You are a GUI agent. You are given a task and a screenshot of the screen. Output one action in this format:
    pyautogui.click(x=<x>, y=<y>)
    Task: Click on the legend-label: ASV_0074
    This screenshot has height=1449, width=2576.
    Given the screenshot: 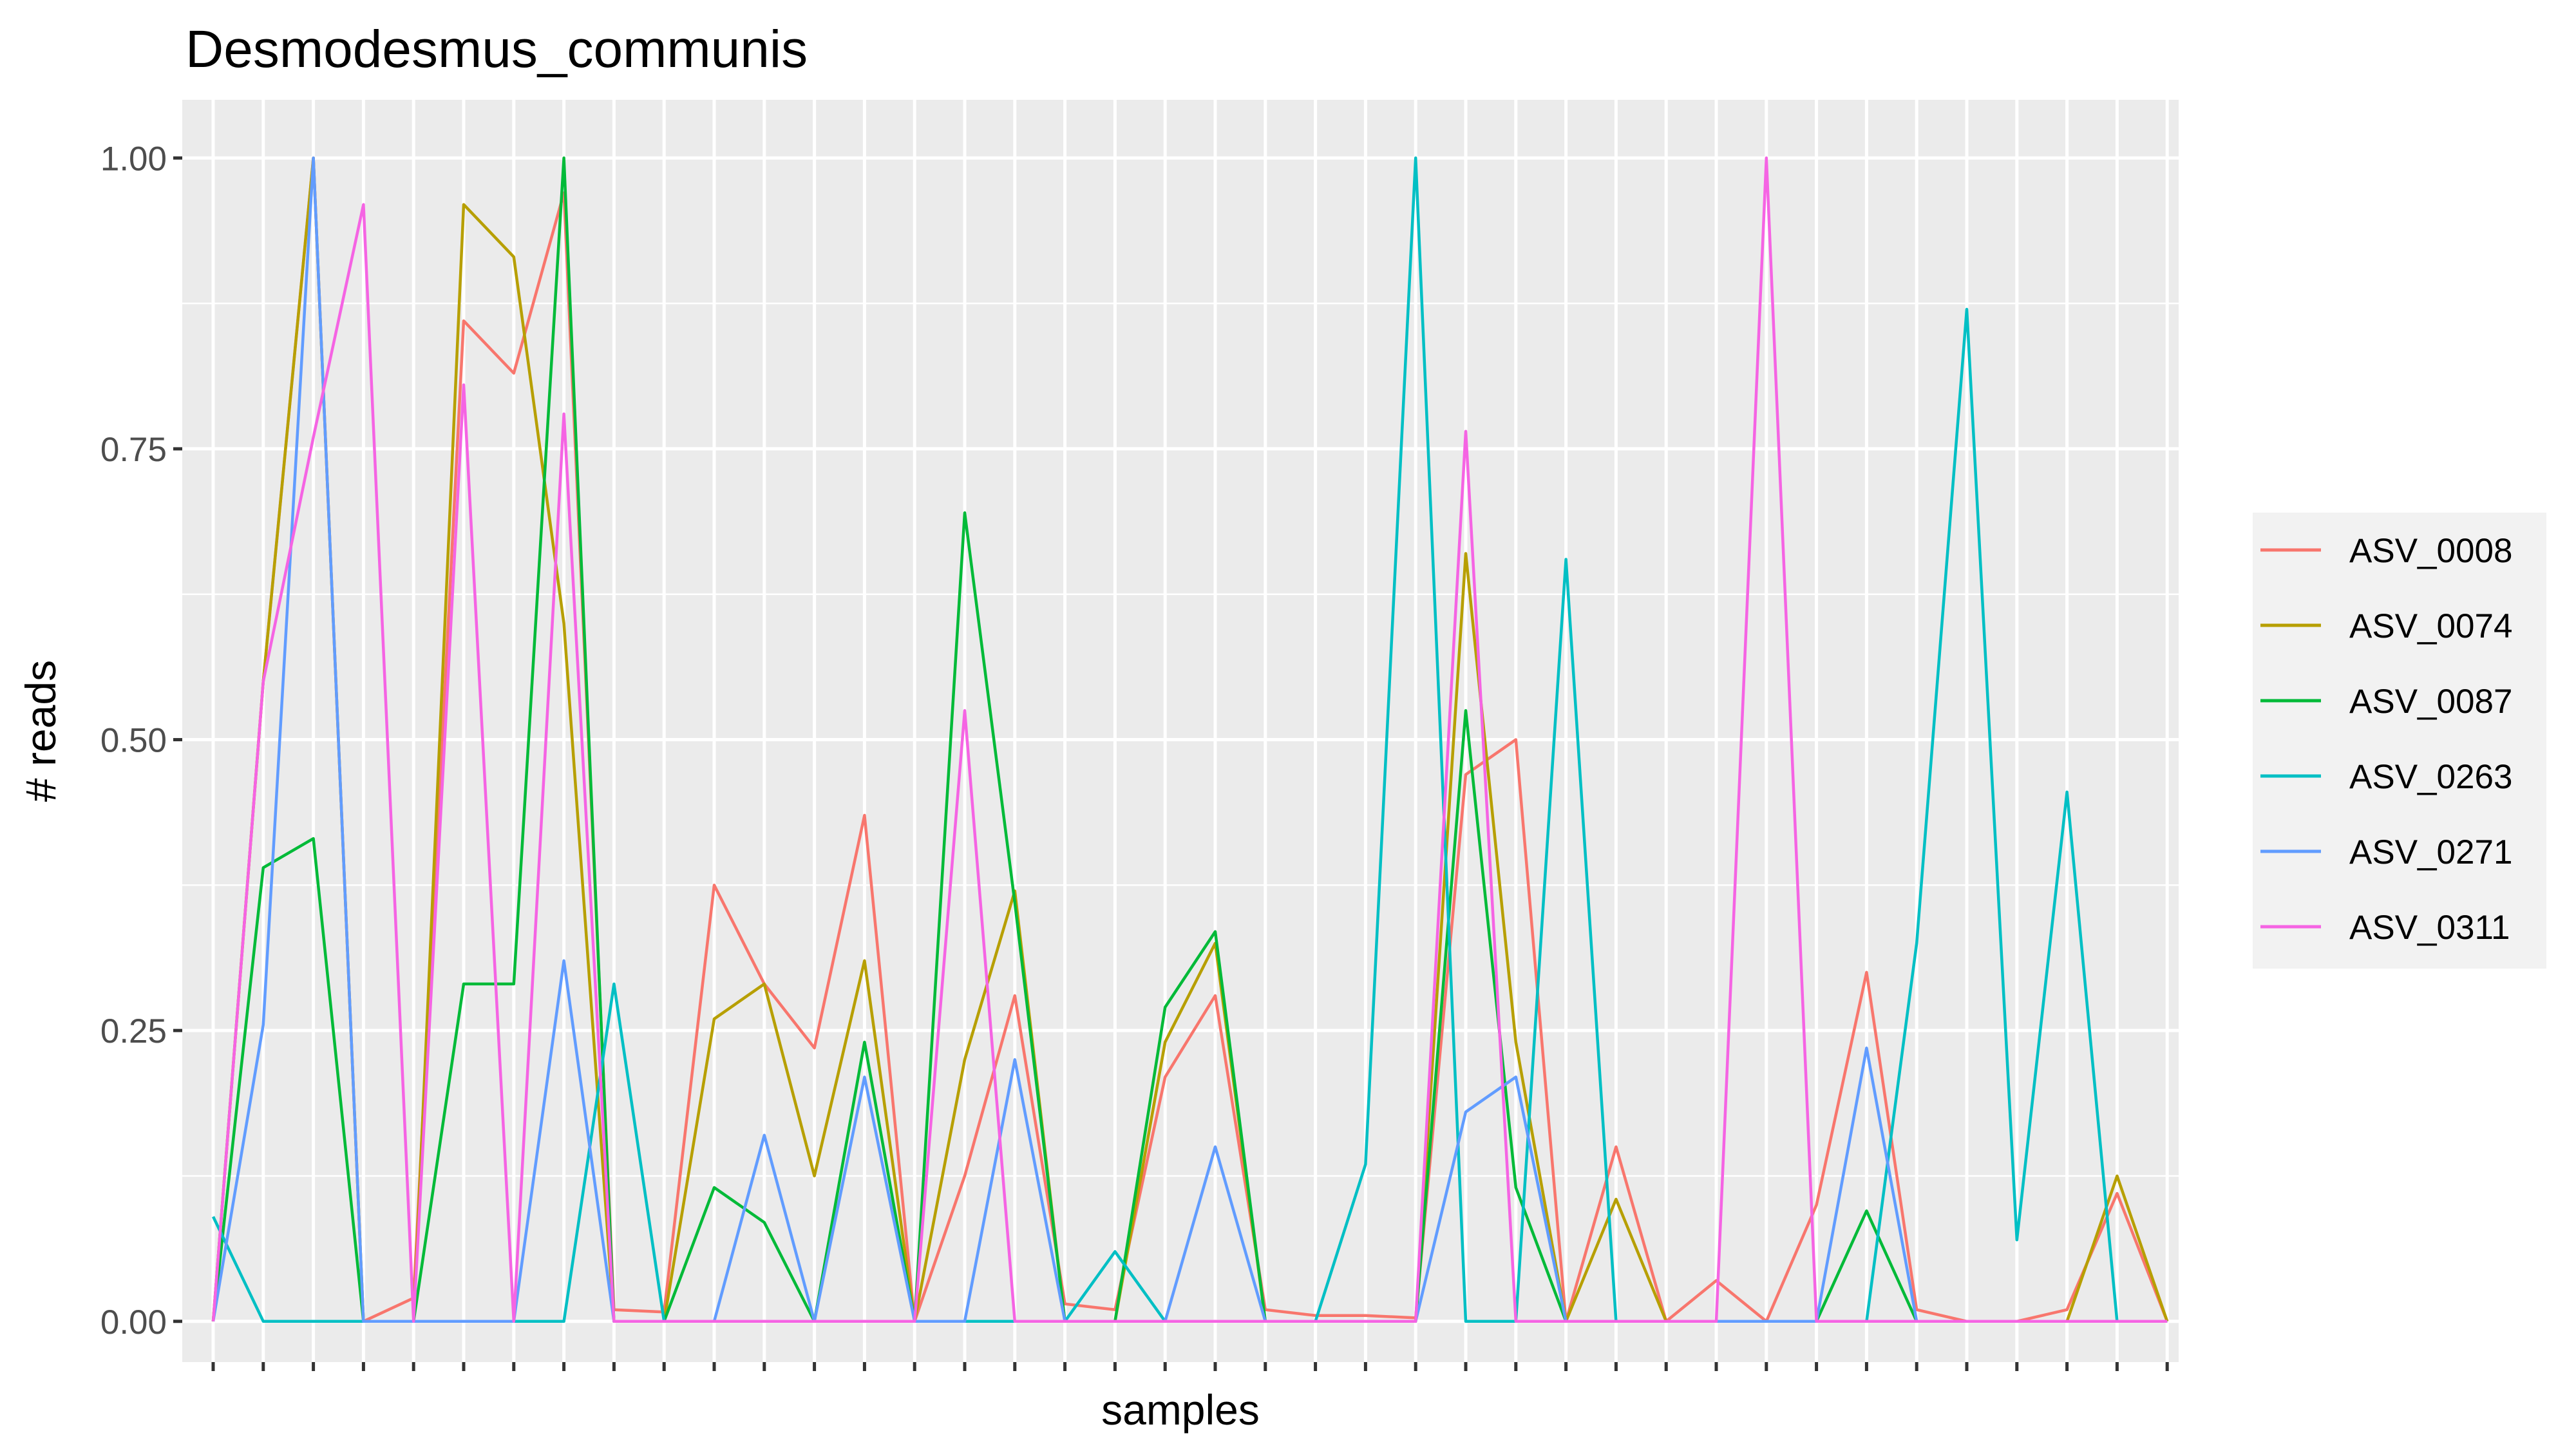 What is the action you would take?
    pyautogui.click(x=2430, y=626)
    